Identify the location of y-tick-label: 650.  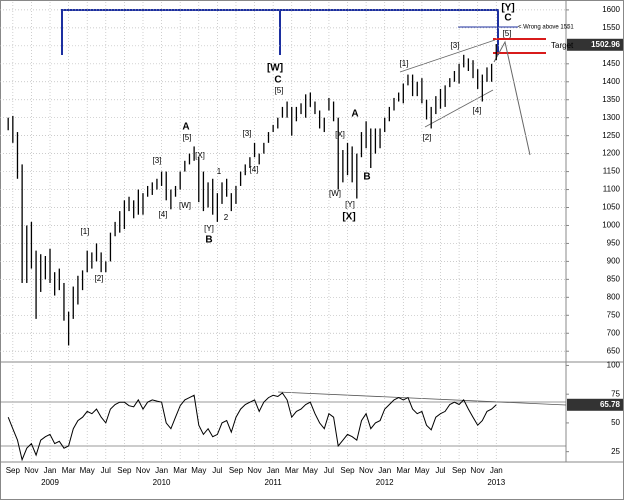
(614, 350).